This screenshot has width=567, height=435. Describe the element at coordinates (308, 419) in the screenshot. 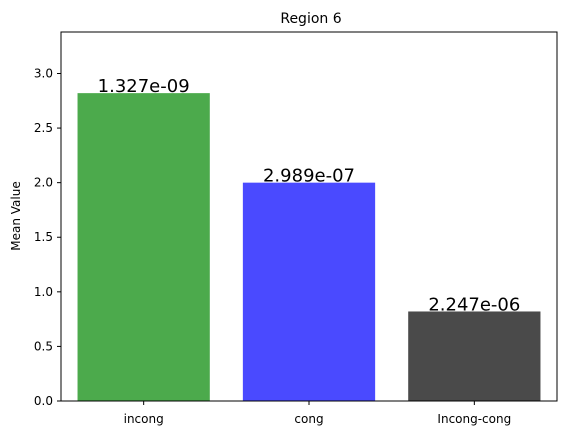

I see `x-tick-label: cong` at that location.